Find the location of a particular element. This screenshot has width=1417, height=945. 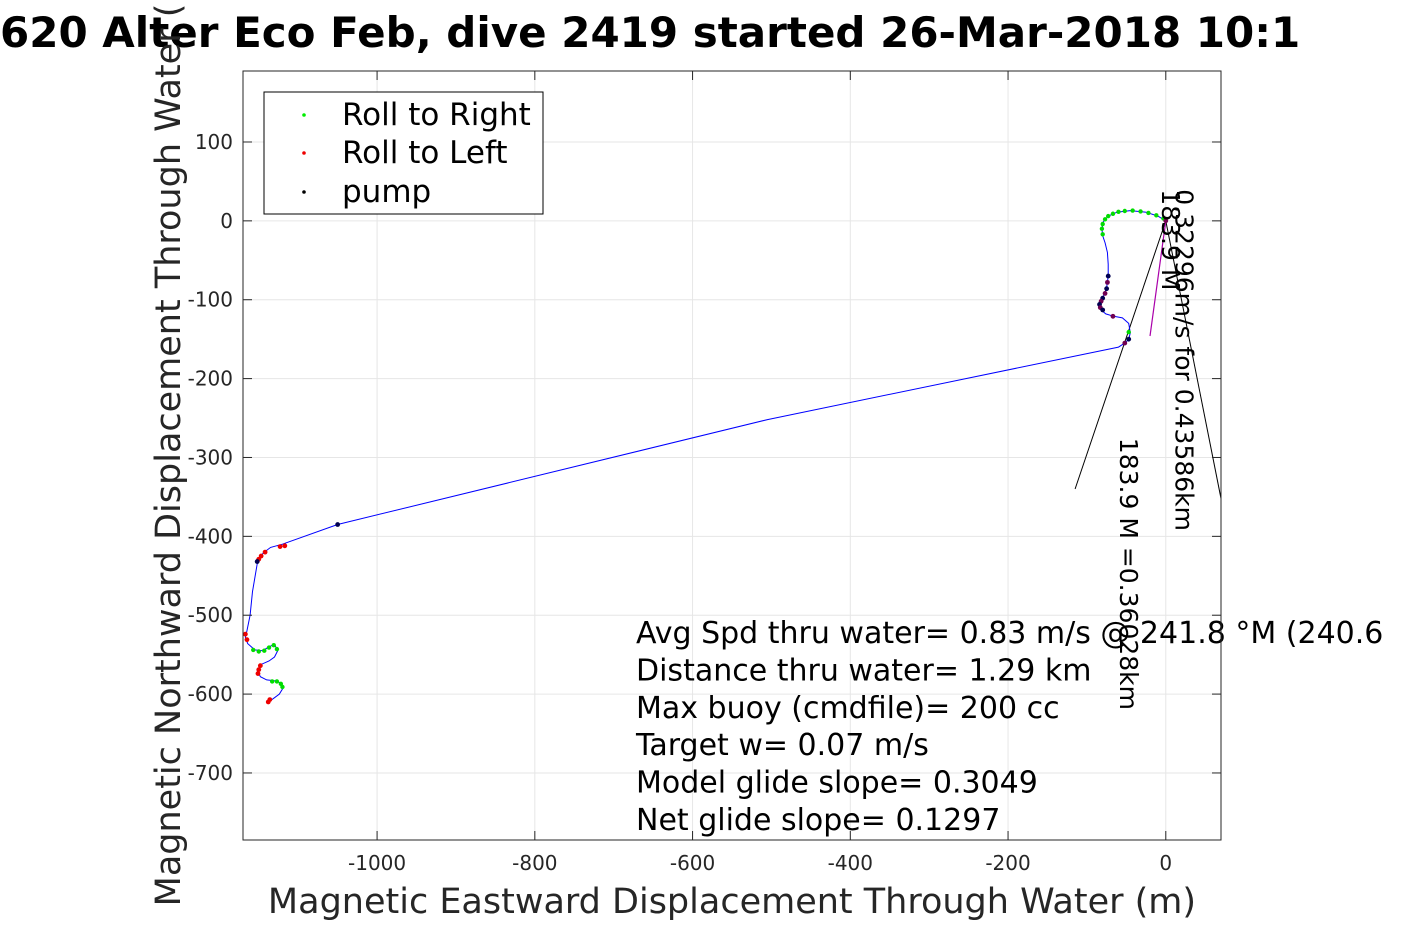

x-tick-label: -1000 is located at coordinates (377, 863).